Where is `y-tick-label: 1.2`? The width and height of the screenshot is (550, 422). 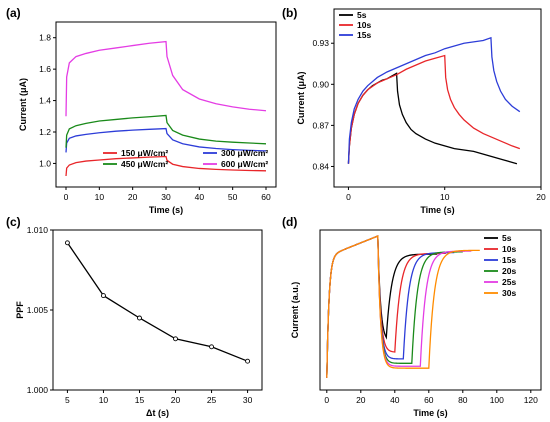 y-tick-label: 1.2 is located at coordinates (45, 132).